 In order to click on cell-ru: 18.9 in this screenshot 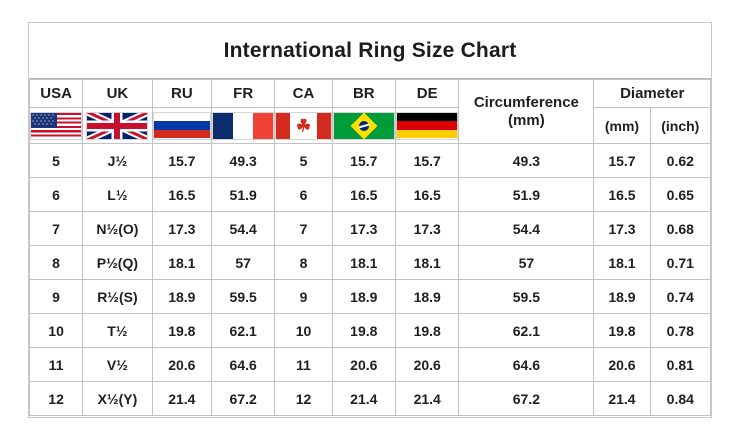, I will do `click(181, 296)`.